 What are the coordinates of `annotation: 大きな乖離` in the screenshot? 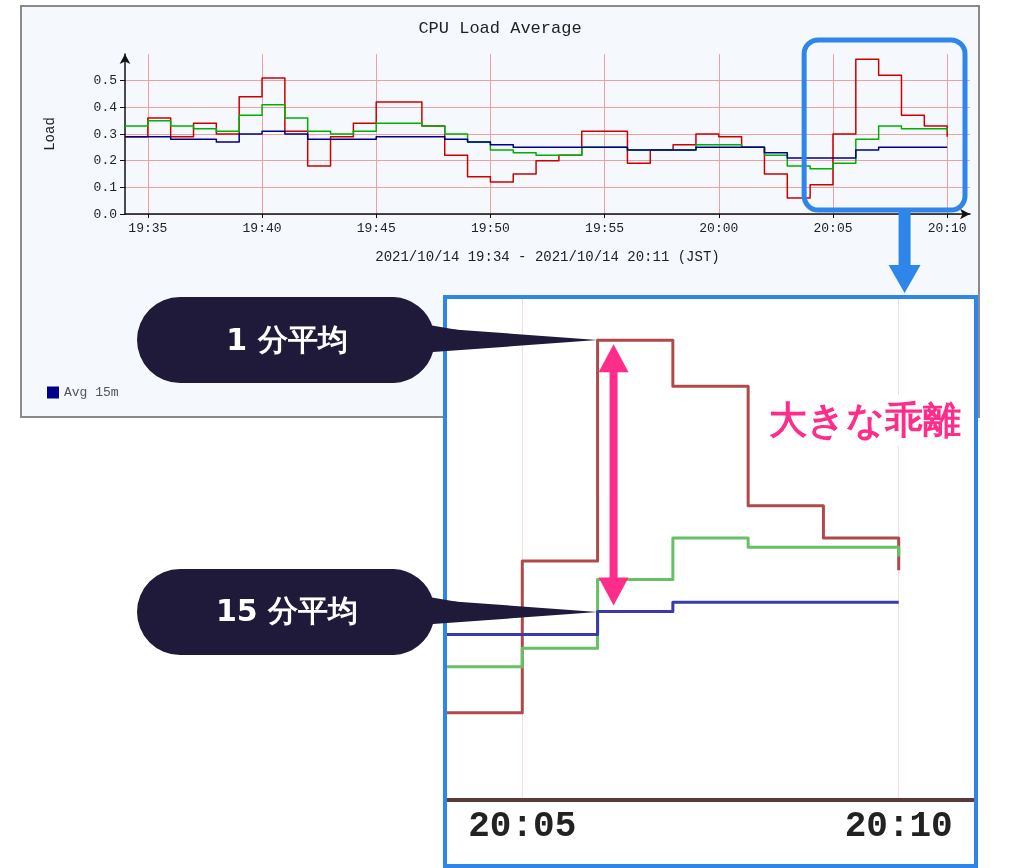 It's located at (865, 420).